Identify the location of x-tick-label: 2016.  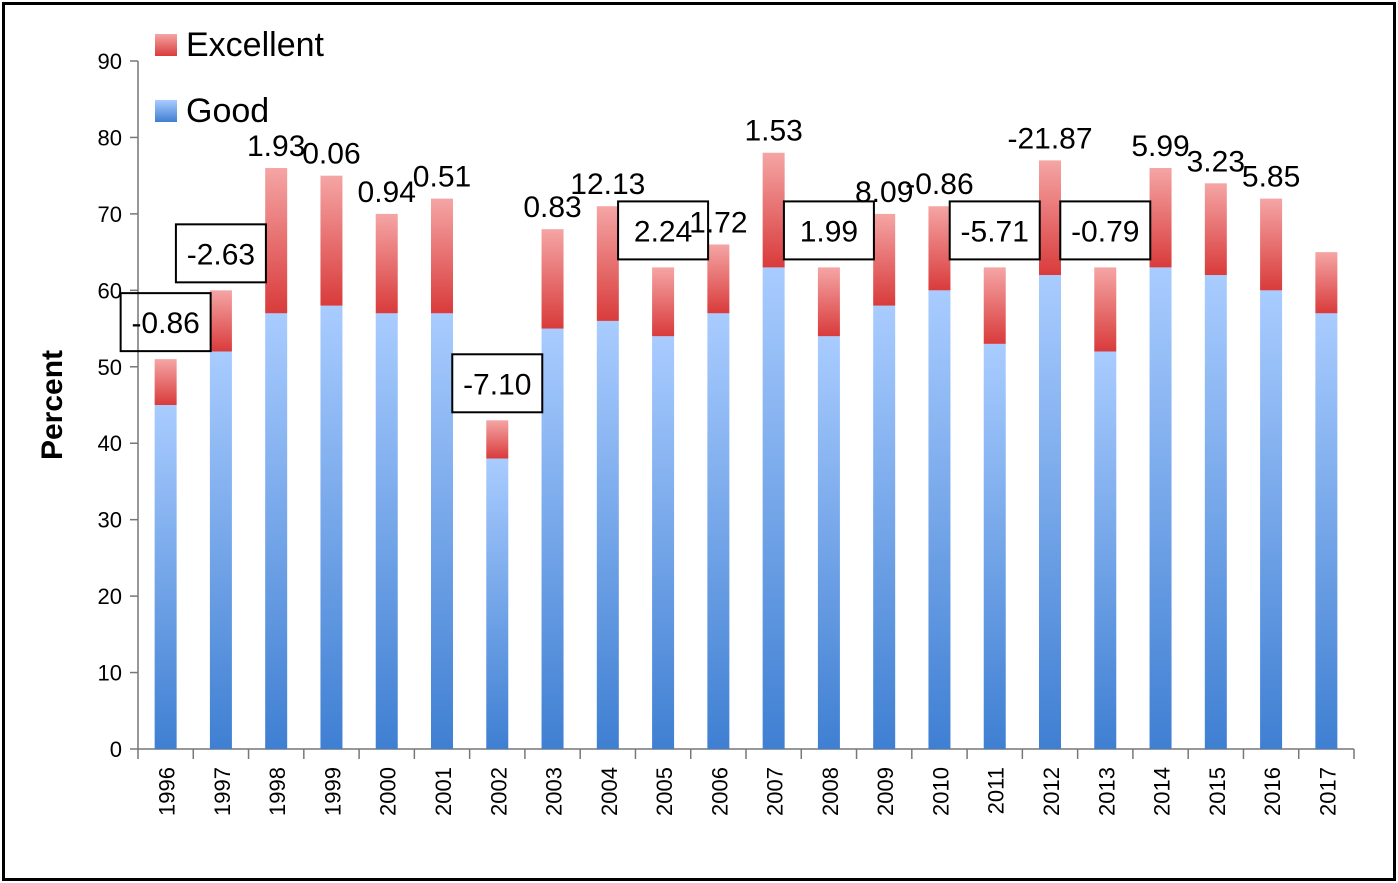
(1272, 791).